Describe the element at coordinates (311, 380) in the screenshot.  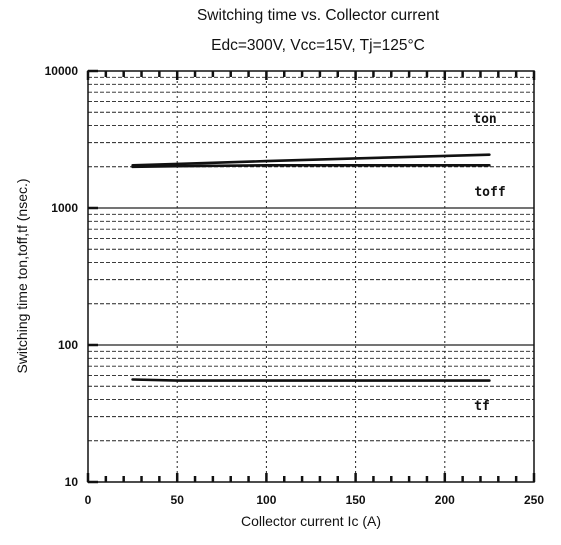
I see `series-line-tf` at that location.